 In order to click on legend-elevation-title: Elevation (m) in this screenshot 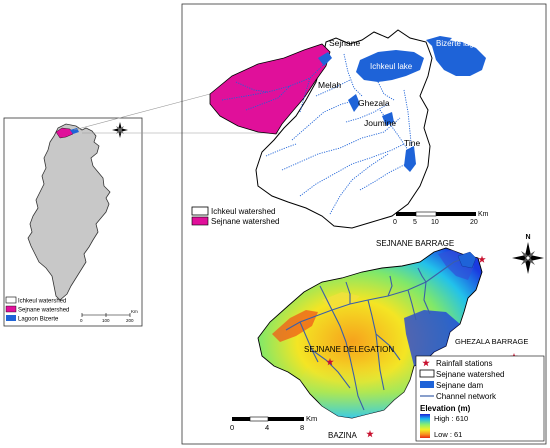, I will do `click(445, 408)`.